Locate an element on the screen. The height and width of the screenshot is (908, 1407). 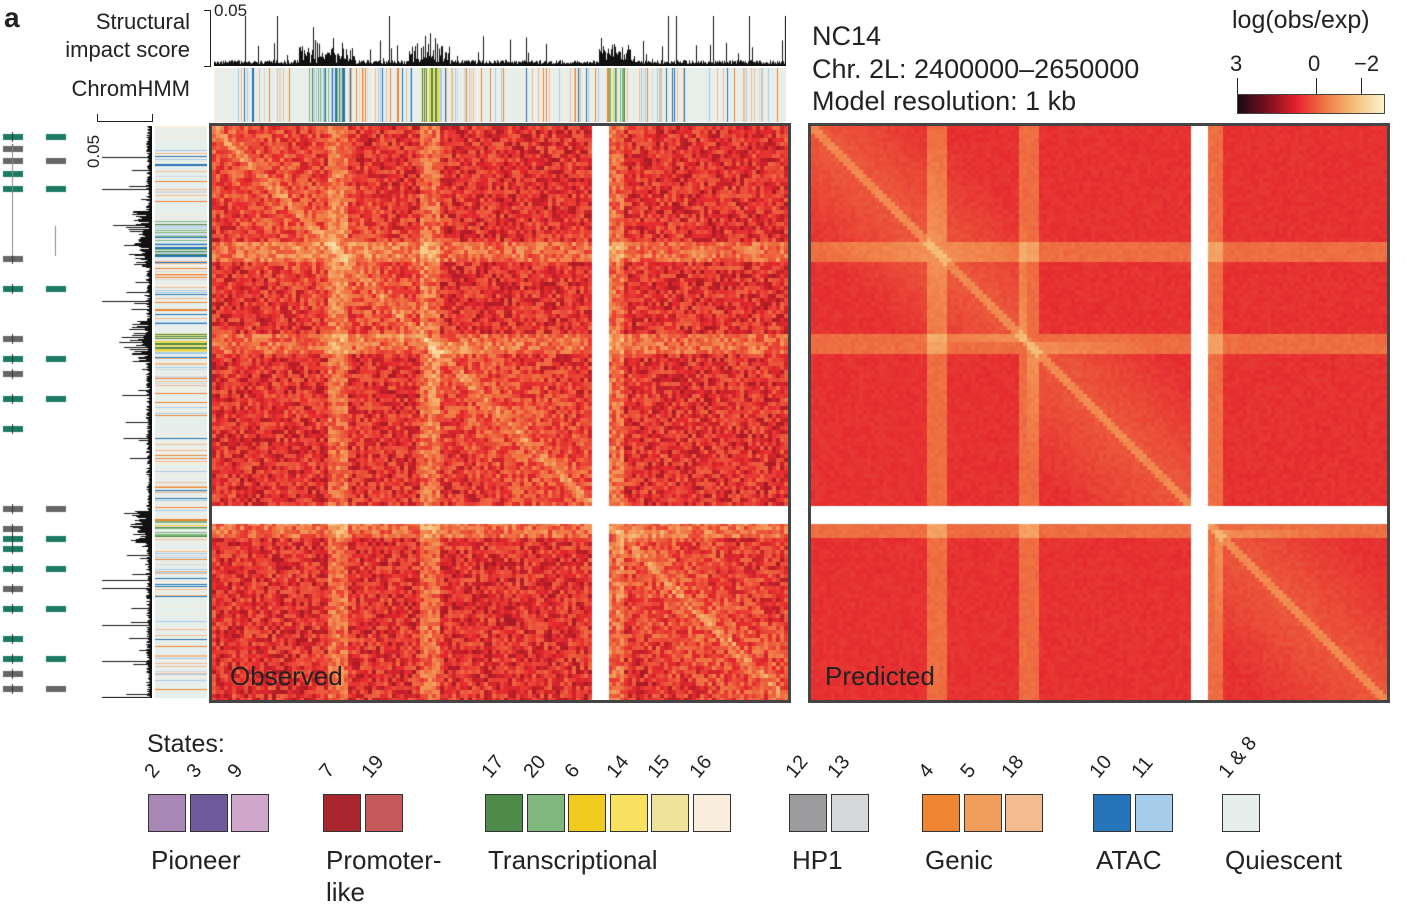
state-group-label: ATAC is located at coordinates (1129, 860).